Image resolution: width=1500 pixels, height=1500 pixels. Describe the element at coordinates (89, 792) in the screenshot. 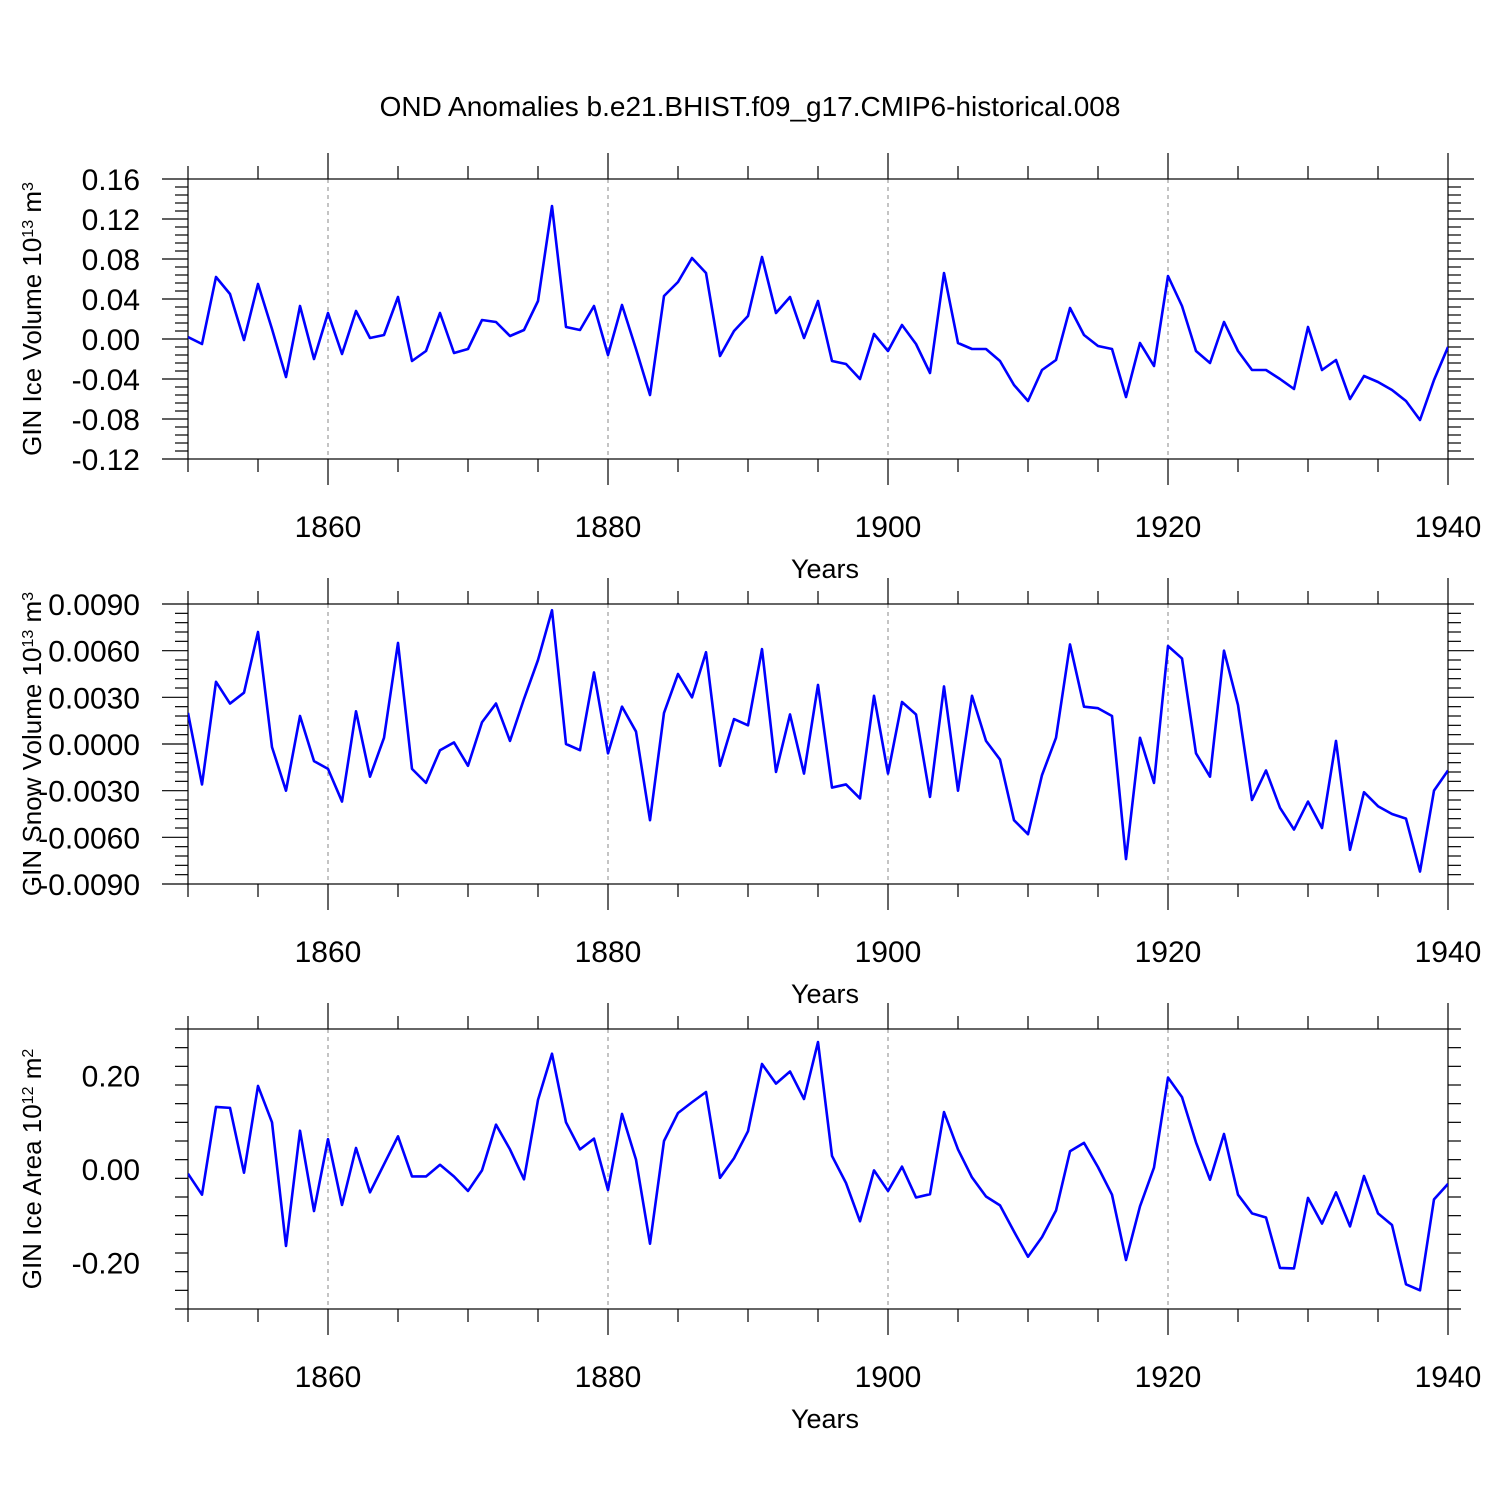

I see `chart2-y-tick-label: -0.0030` at that location.